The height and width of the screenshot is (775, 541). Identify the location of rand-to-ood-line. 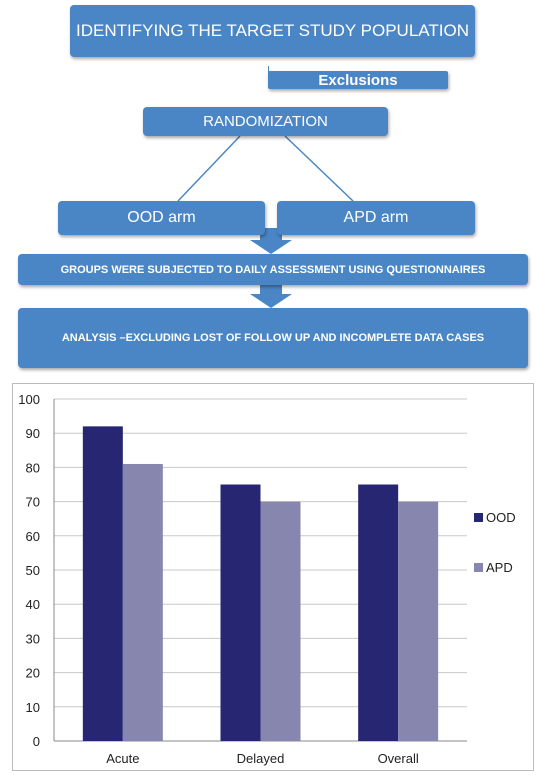
(209, 168).